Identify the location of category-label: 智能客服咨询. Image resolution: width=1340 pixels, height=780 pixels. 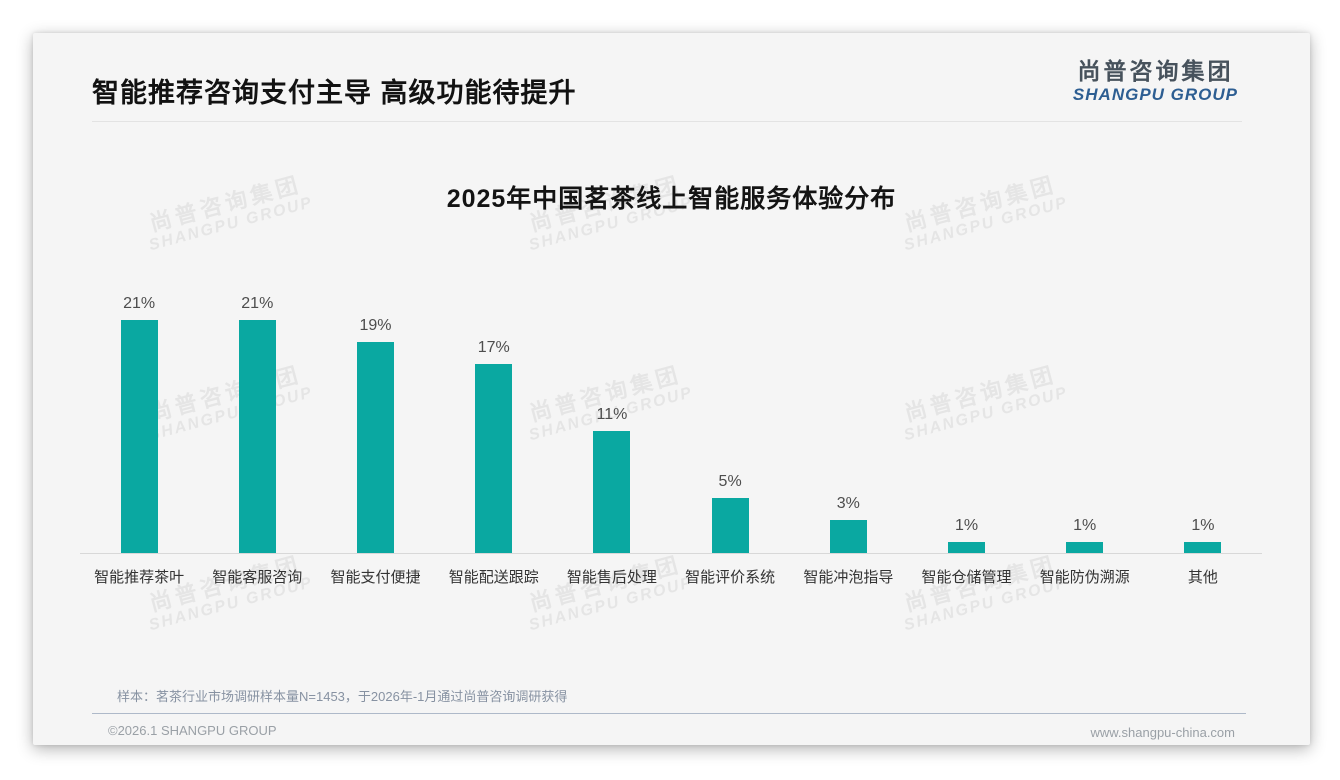
(257, 577).